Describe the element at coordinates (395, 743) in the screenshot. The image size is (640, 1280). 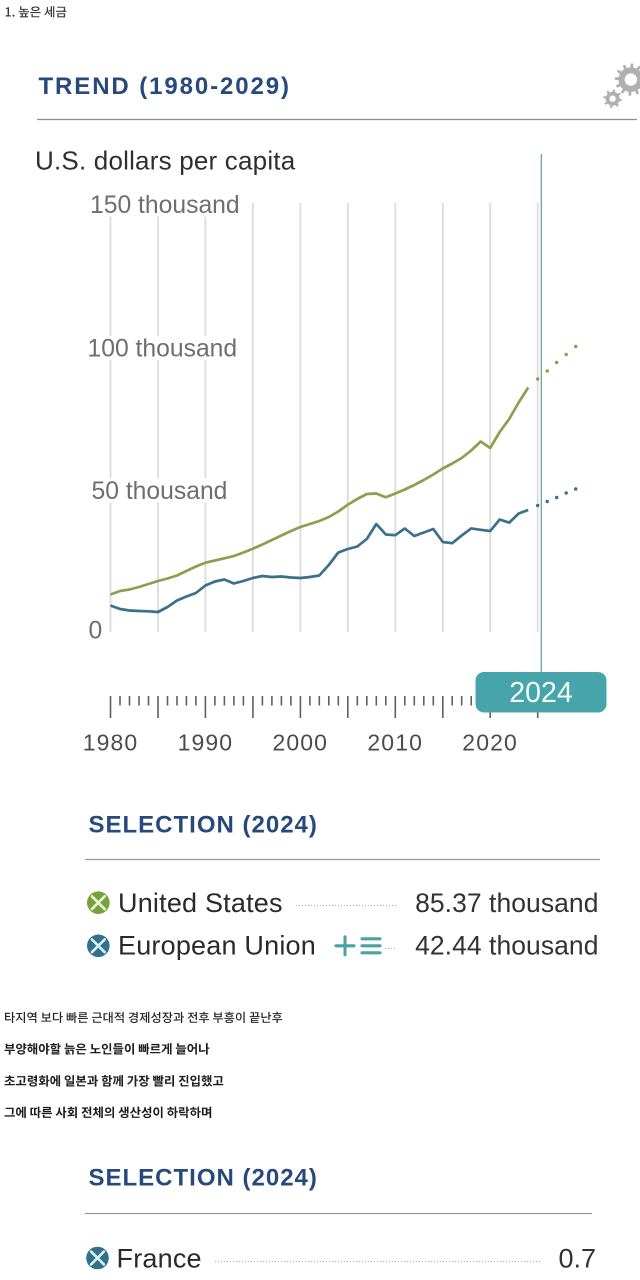
I see `svg-text: 2010` at that location.